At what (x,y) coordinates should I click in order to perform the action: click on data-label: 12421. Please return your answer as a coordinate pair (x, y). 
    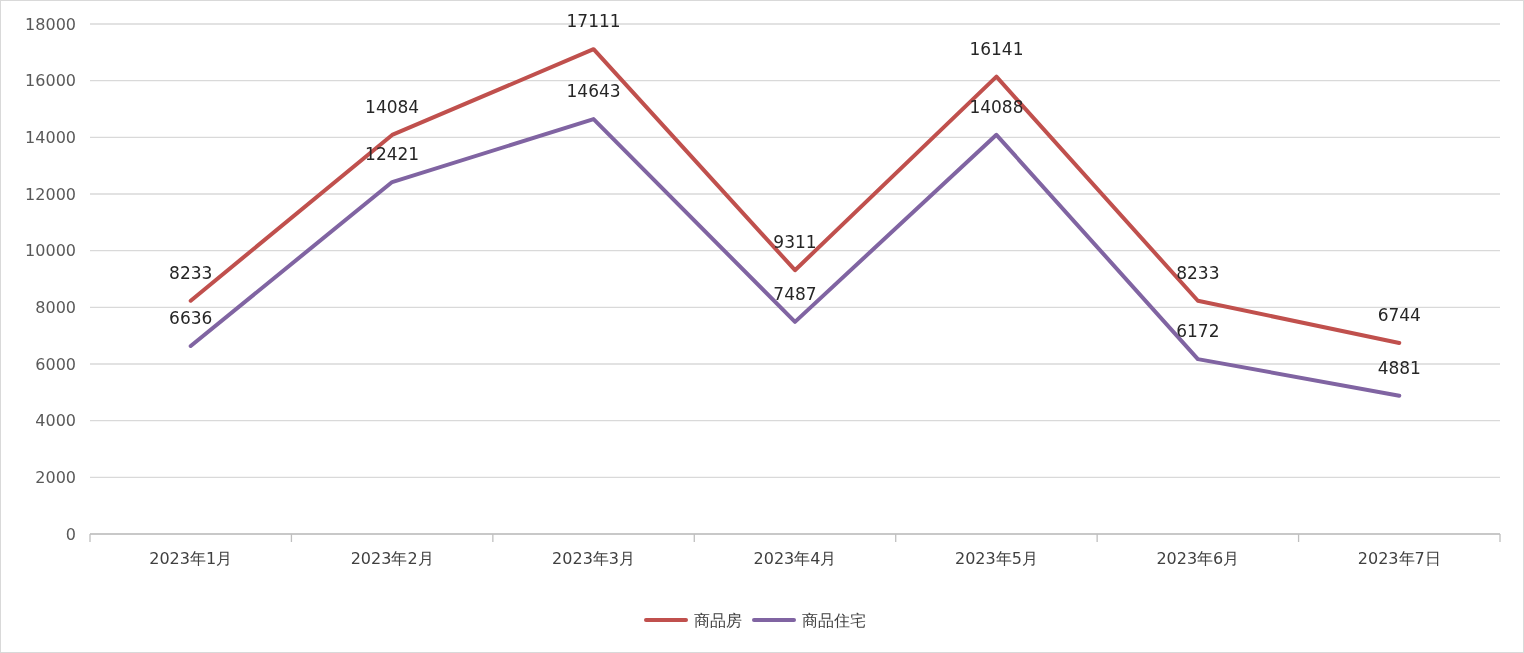
    Looking at the image, I should click on (392, 154).